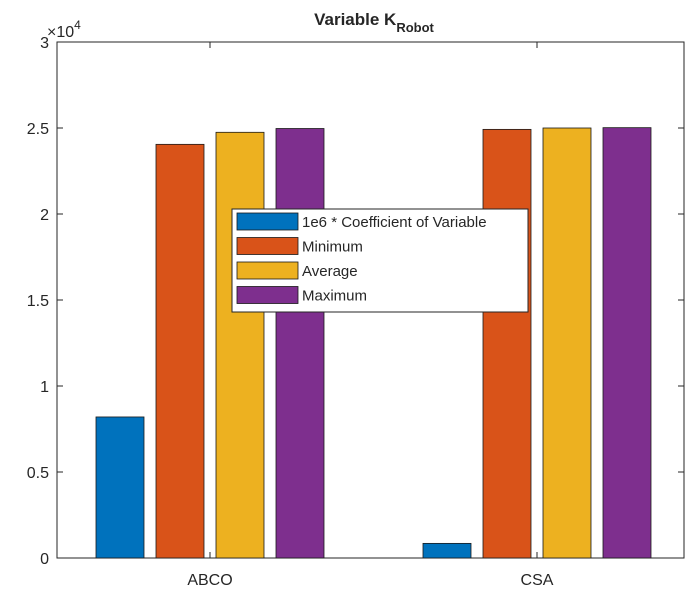 The height and width of the screenshot is (596, 693). I want to click on legend-label: Average, so click(330, 271).